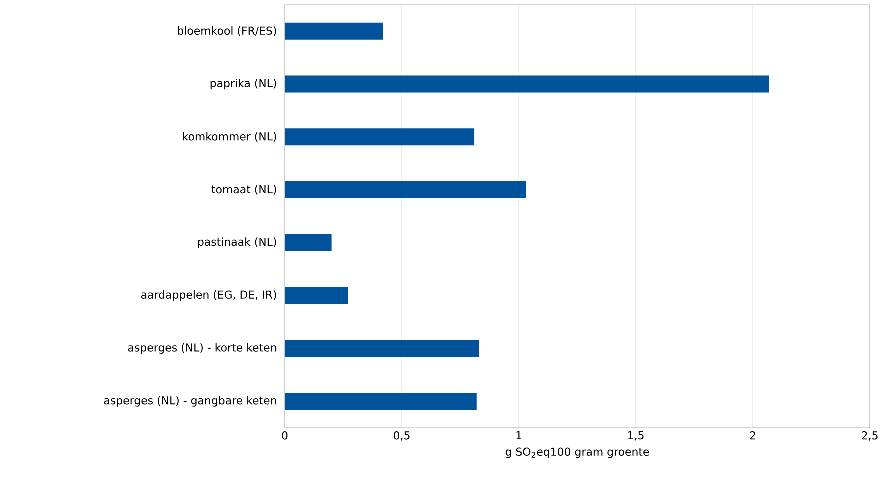  I want to click on y-tick-label: asperges (NL) - gangbare keten, so click(190, 401).